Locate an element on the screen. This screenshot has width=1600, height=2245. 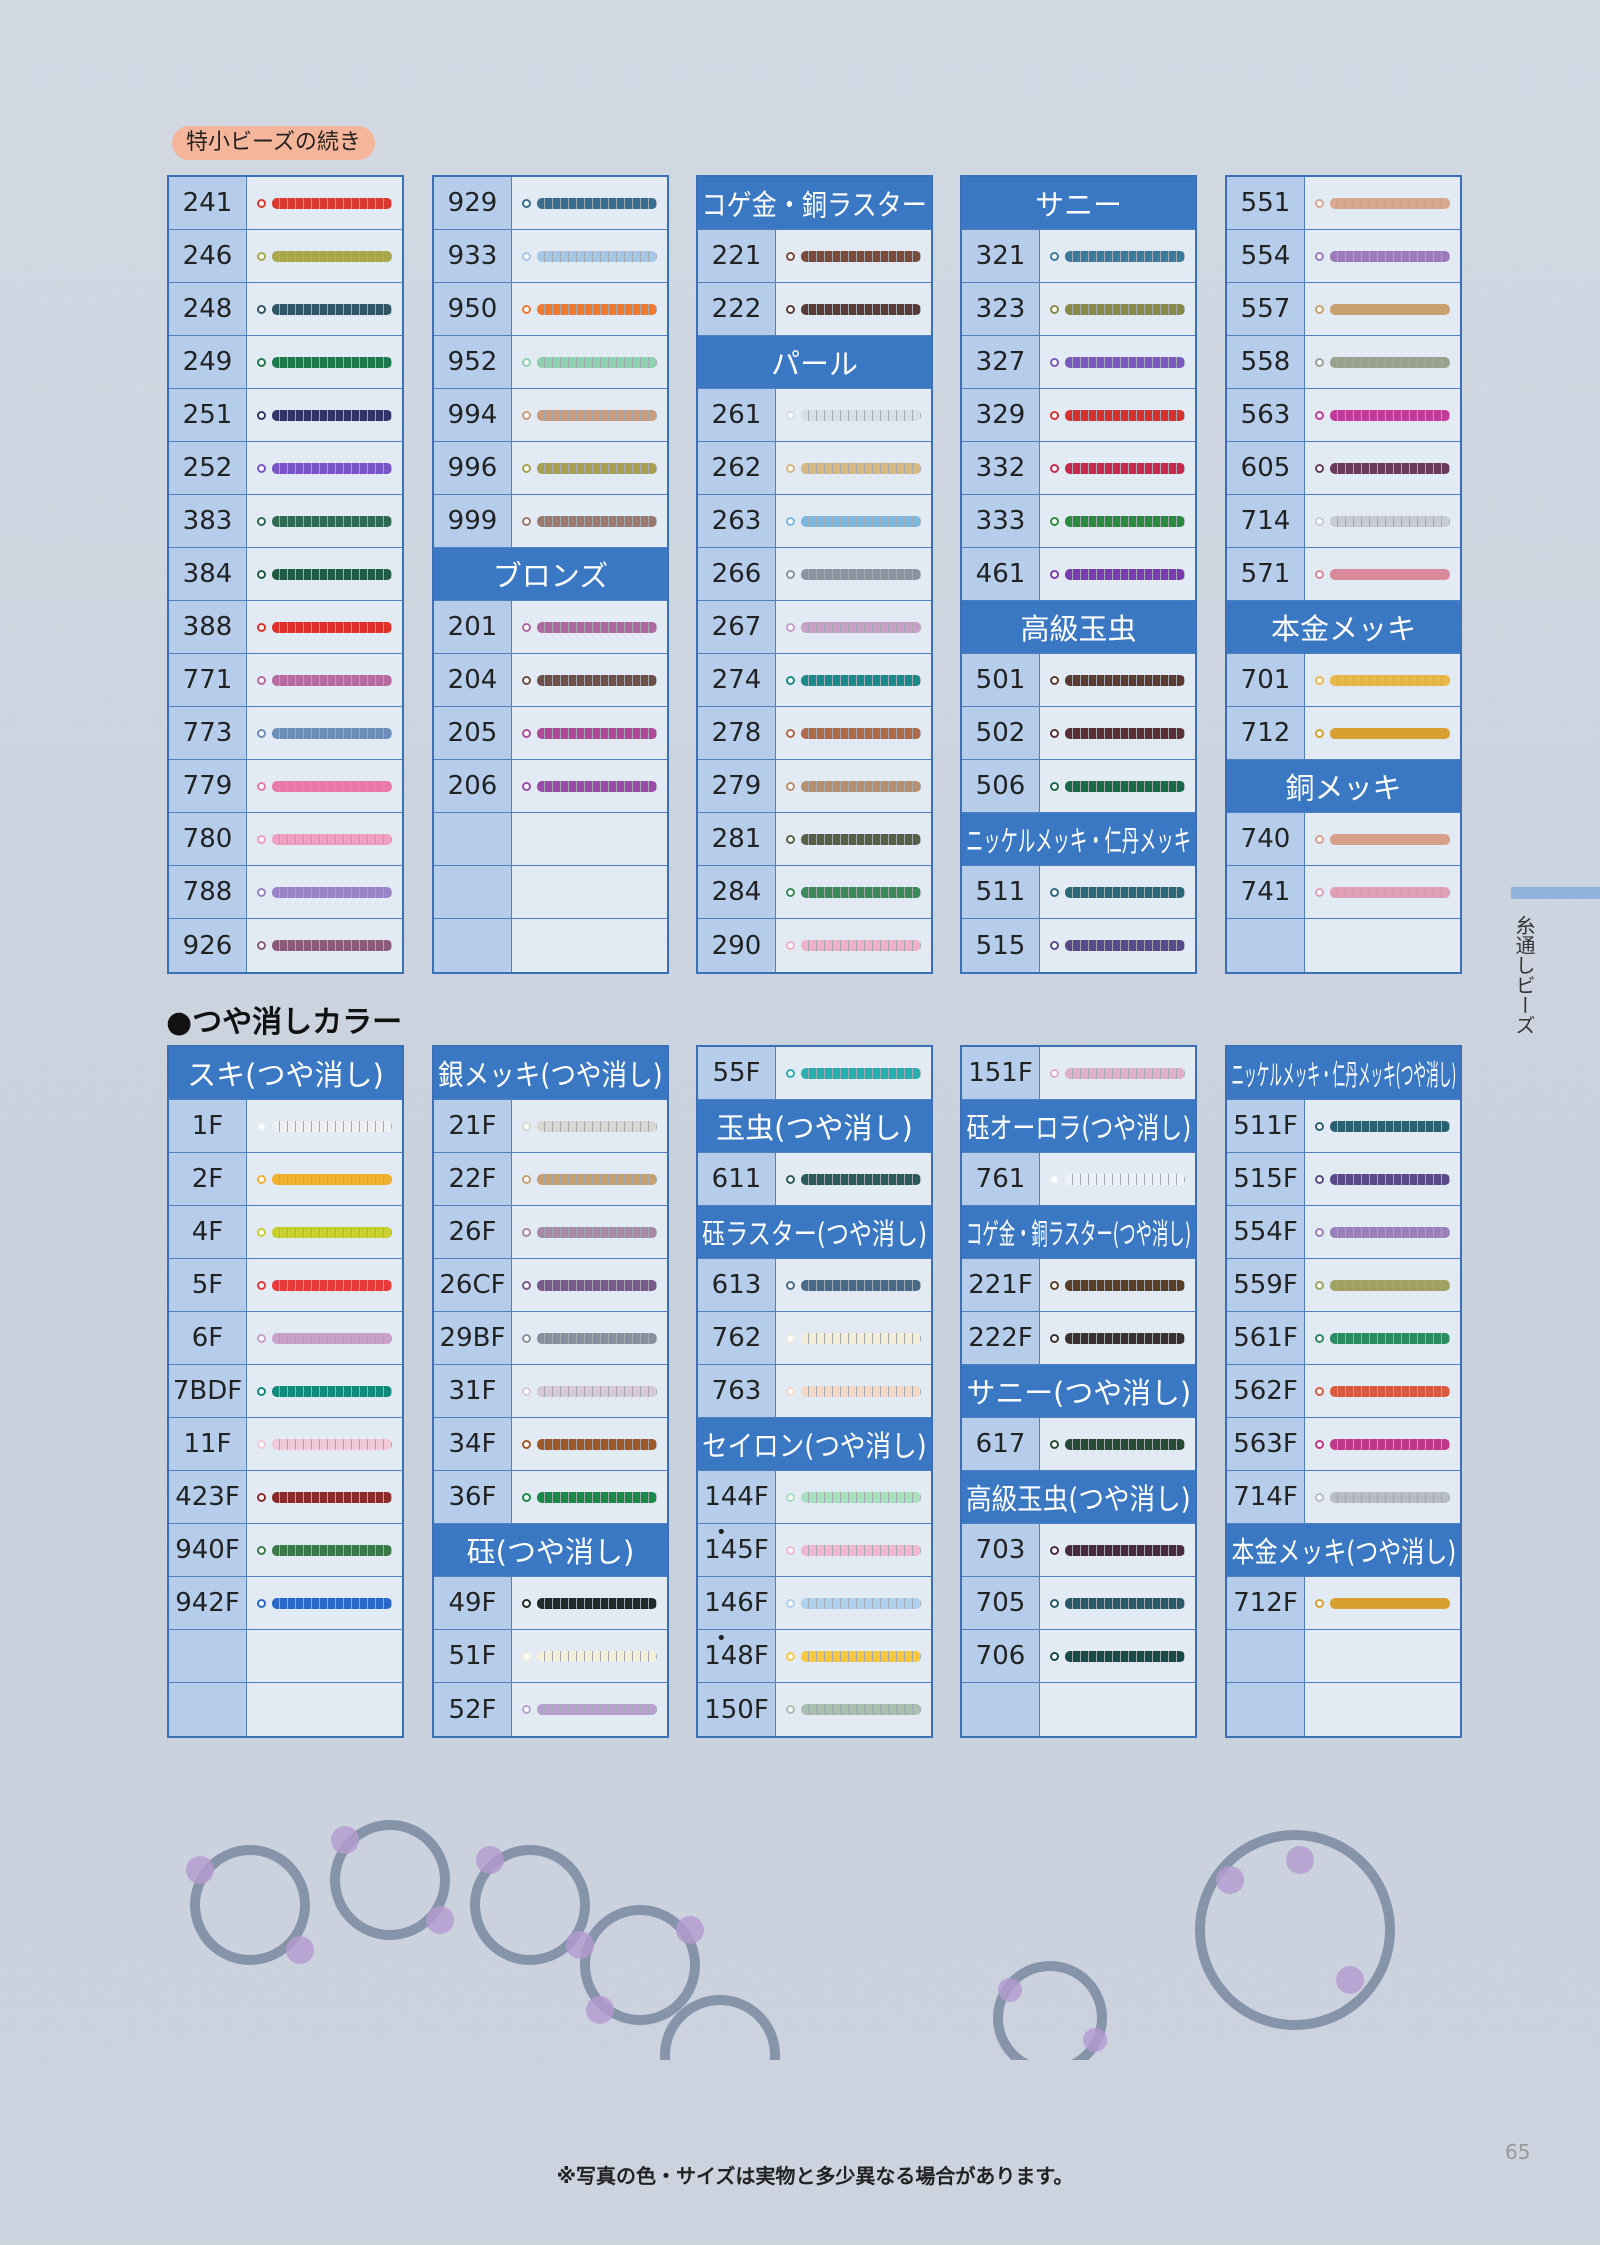
bead-code: 49F is located at coordinates (472, 1603).